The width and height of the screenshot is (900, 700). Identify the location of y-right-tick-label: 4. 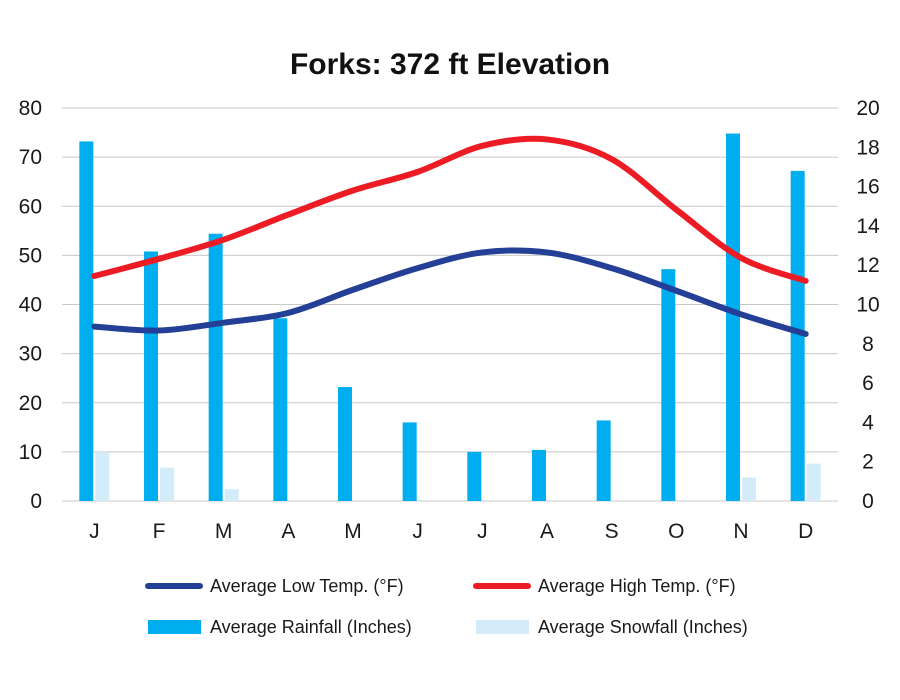
(868, 422).